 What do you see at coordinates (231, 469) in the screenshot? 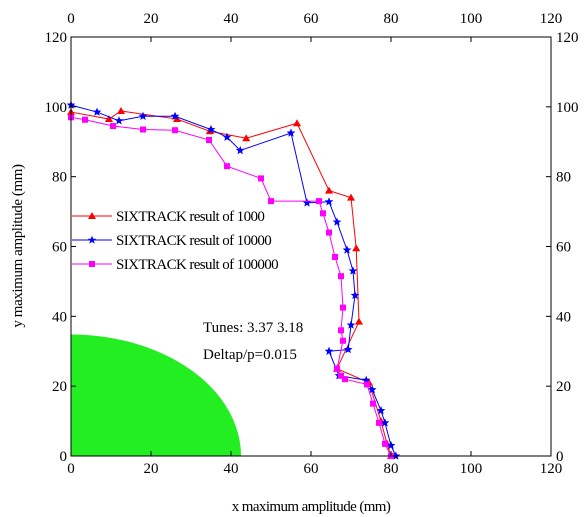
I see `x-tick-label-bottom: 40` at bounding box center [231, 469].